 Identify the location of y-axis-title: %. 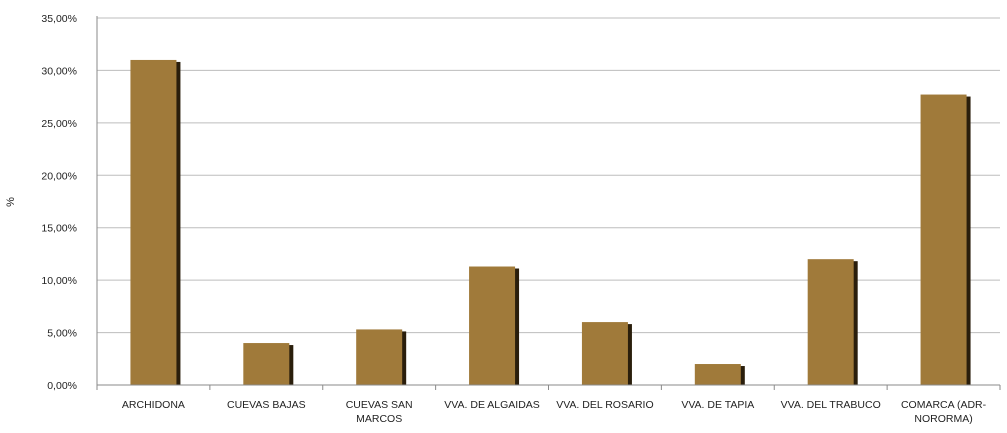
(11, 202).